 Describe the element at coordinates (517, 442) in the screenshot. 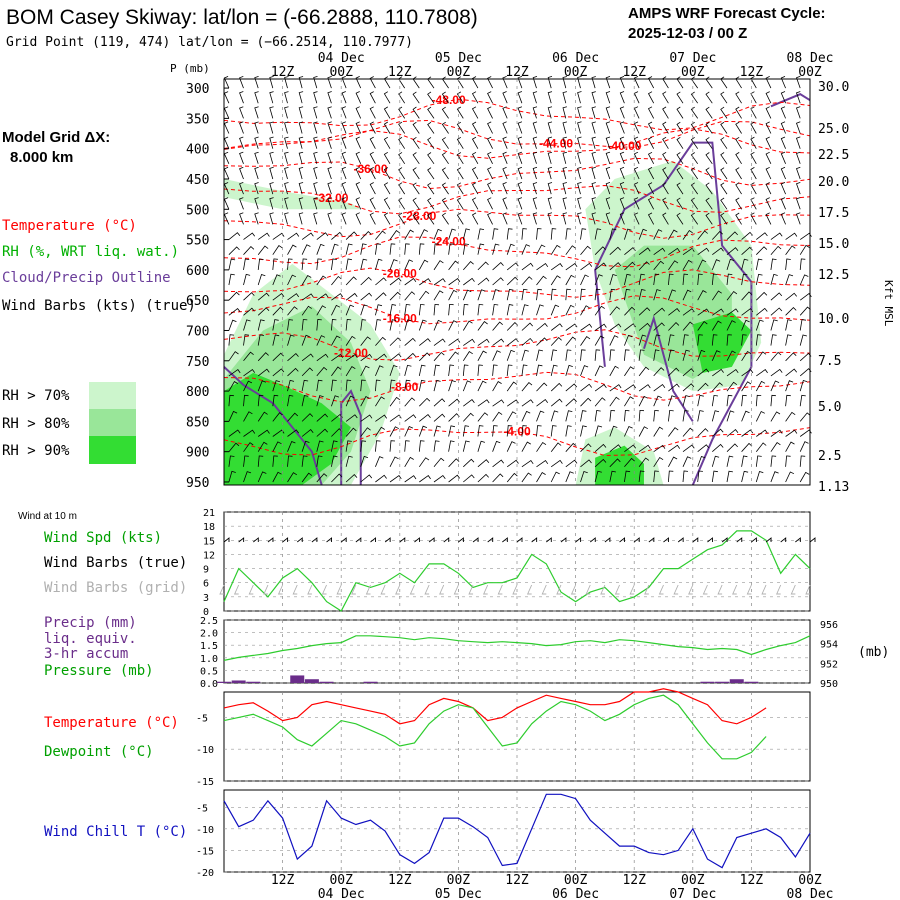

I see `temperature-contour` at that location.